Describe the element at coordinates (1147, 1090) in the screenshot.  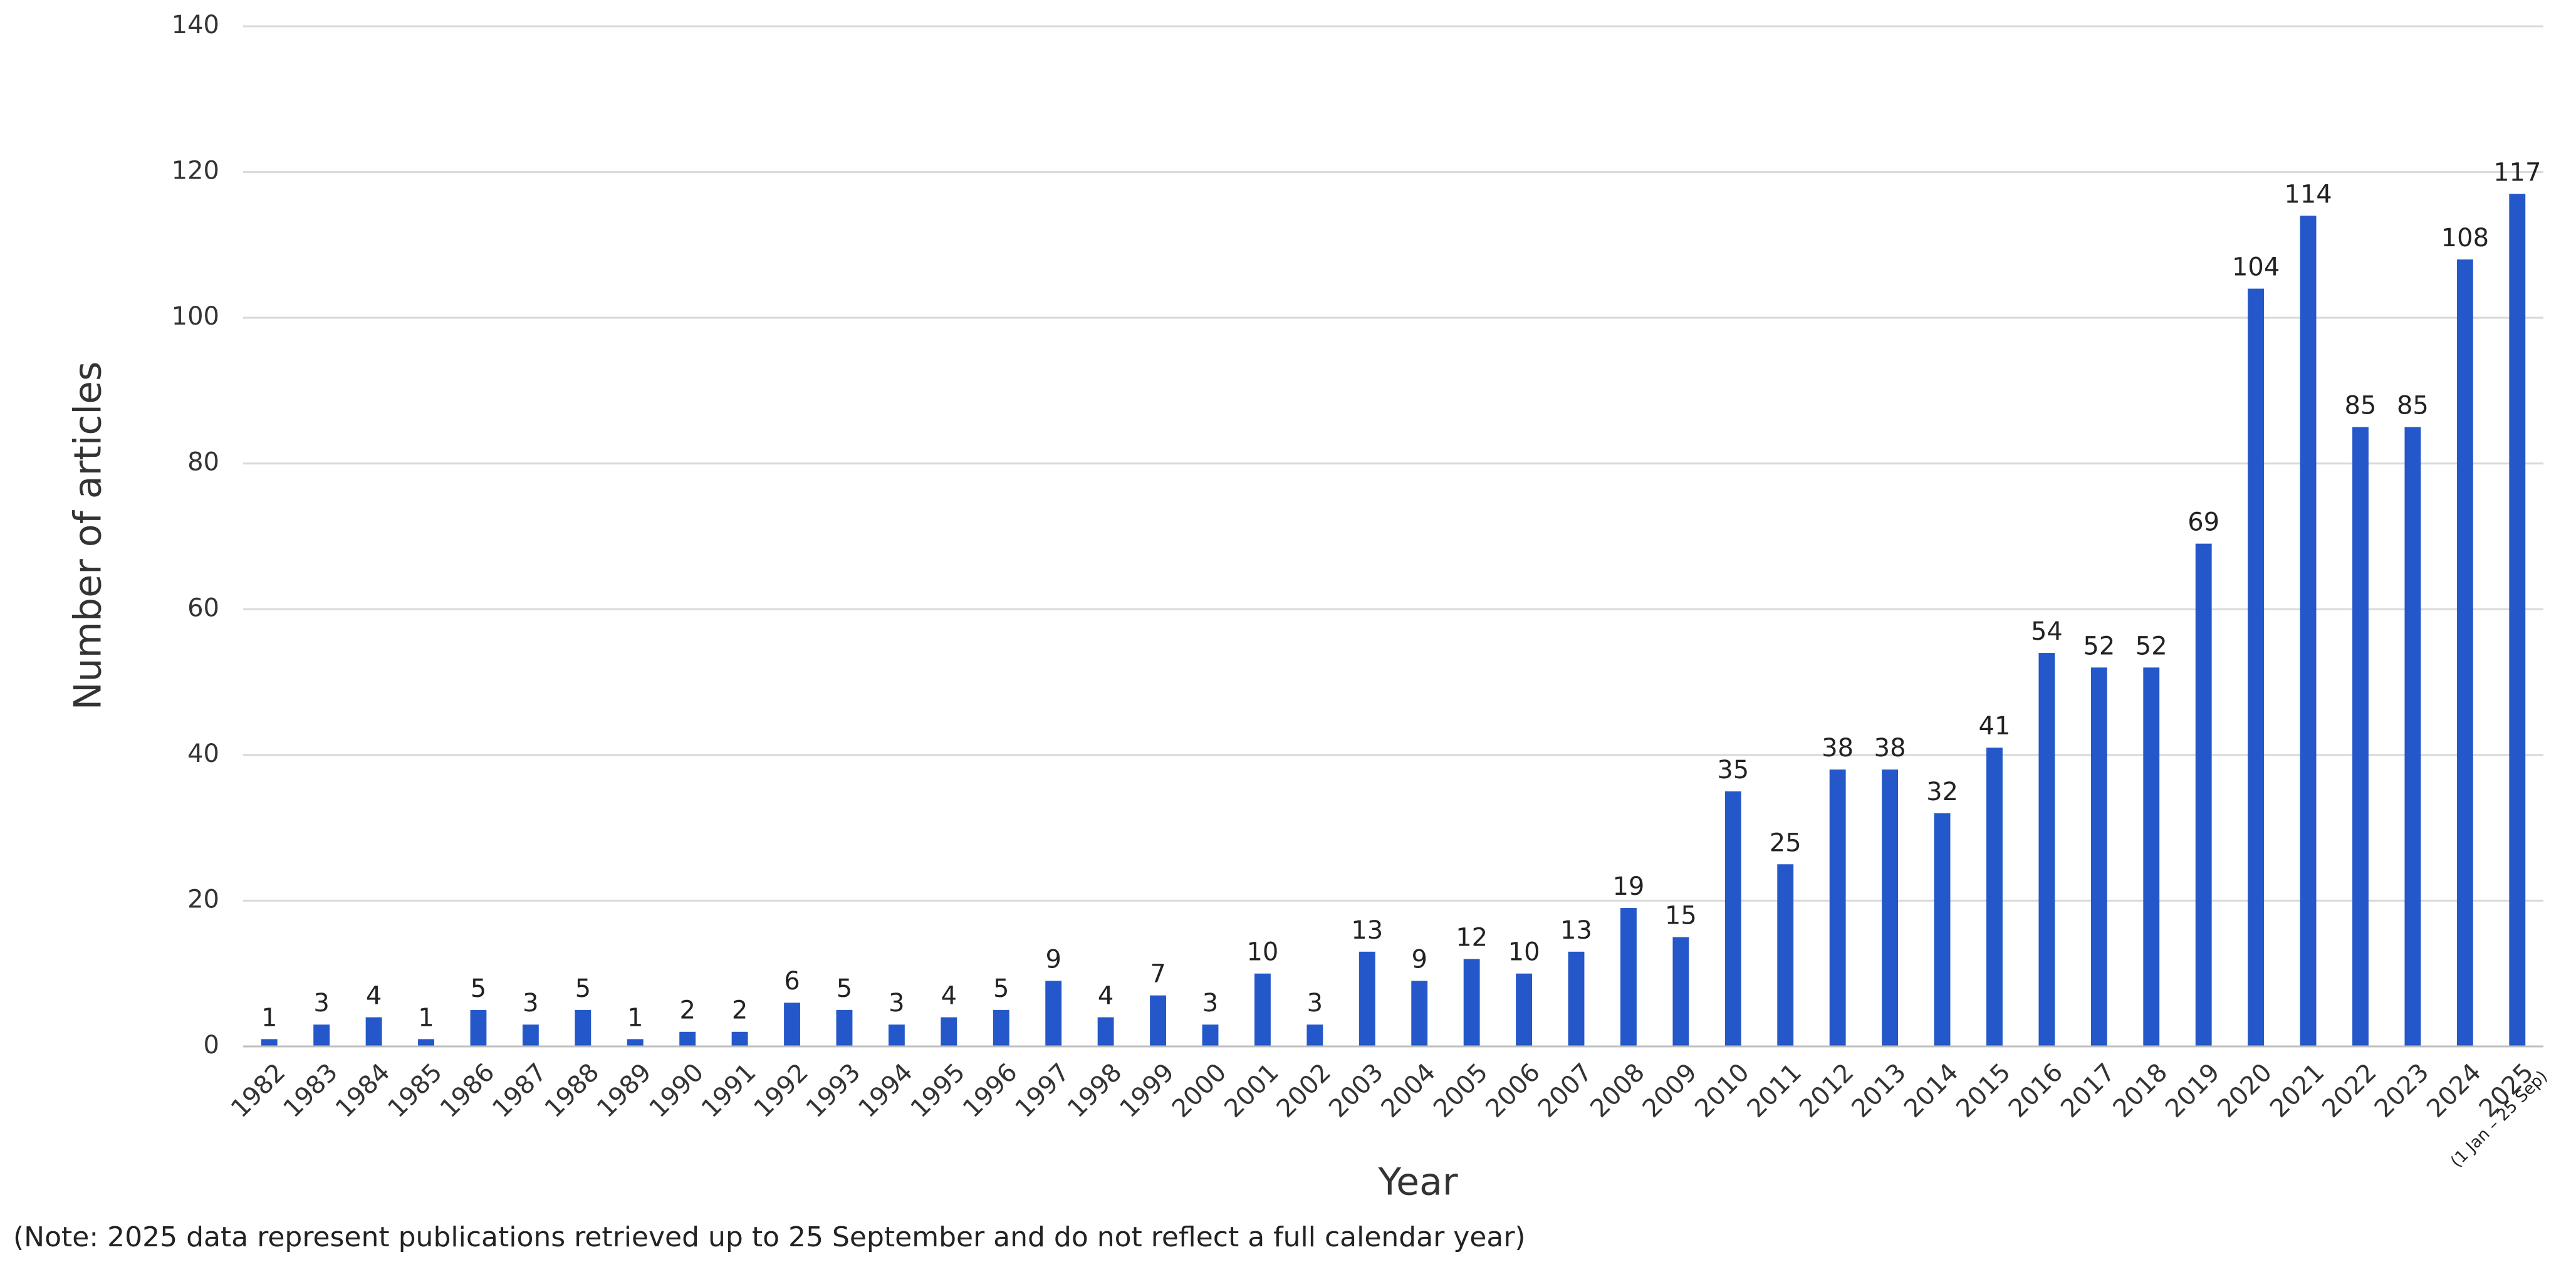
I see `x-tick-label: 1999` at that location.